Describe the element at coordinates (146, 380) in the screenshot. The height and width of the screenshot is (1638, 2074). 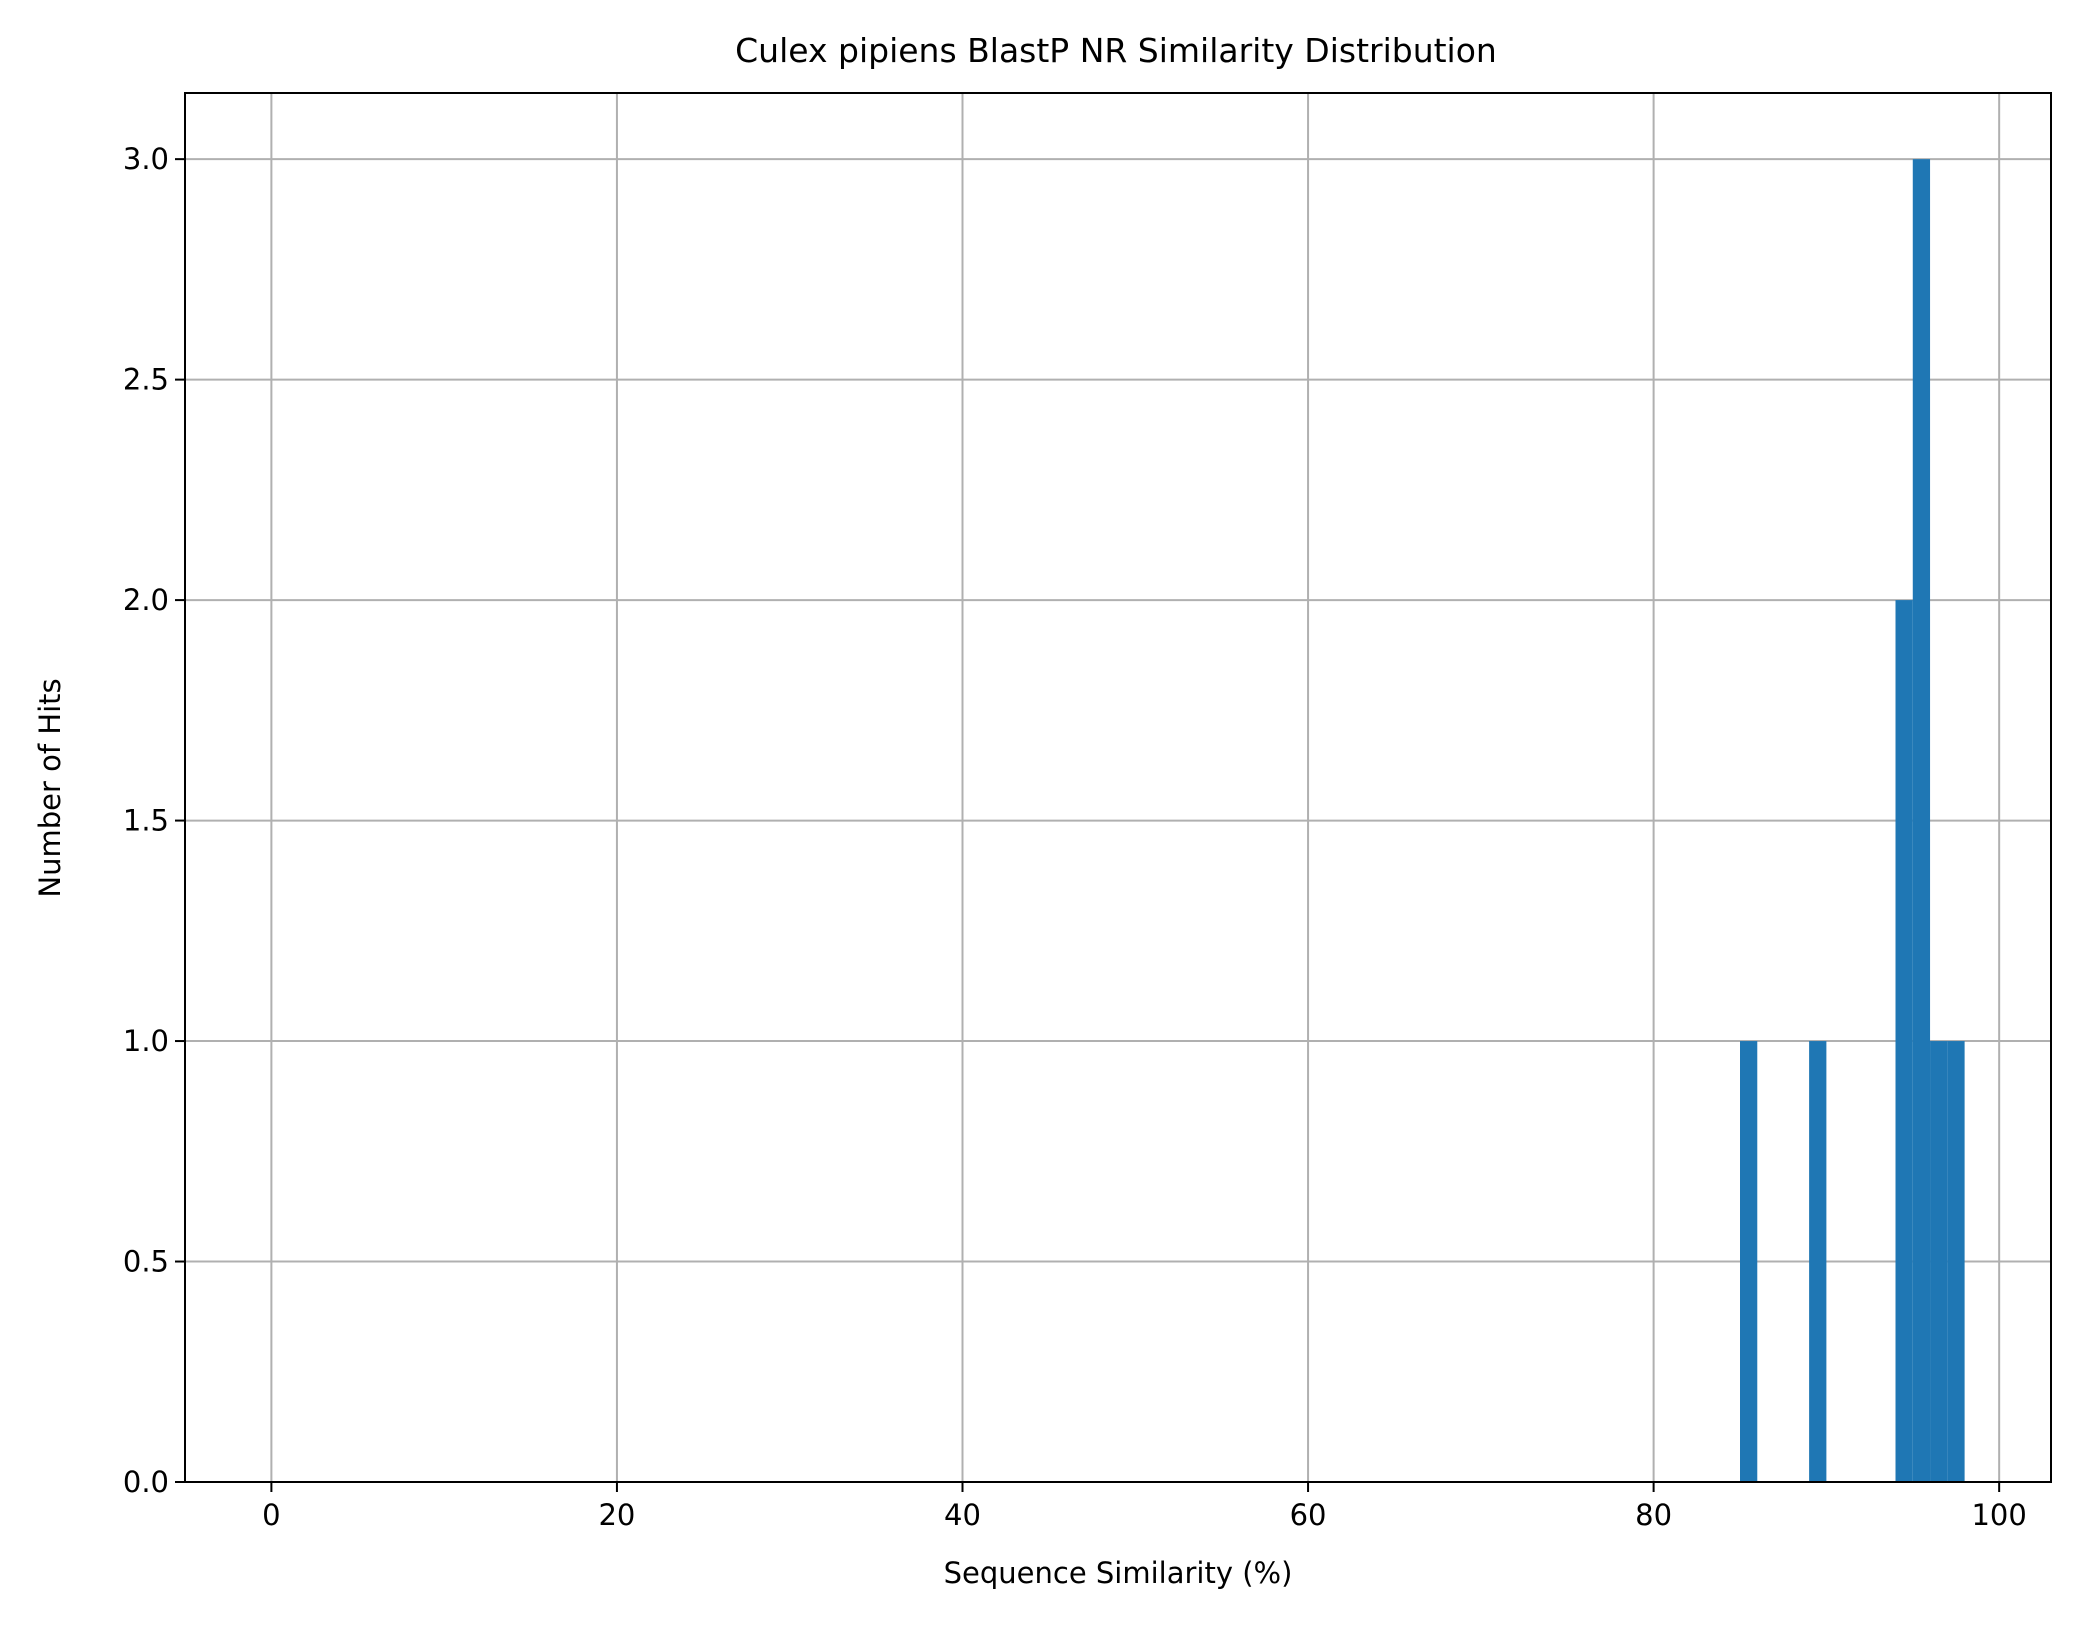
I see `y-tick-label: 2.5` at that location.